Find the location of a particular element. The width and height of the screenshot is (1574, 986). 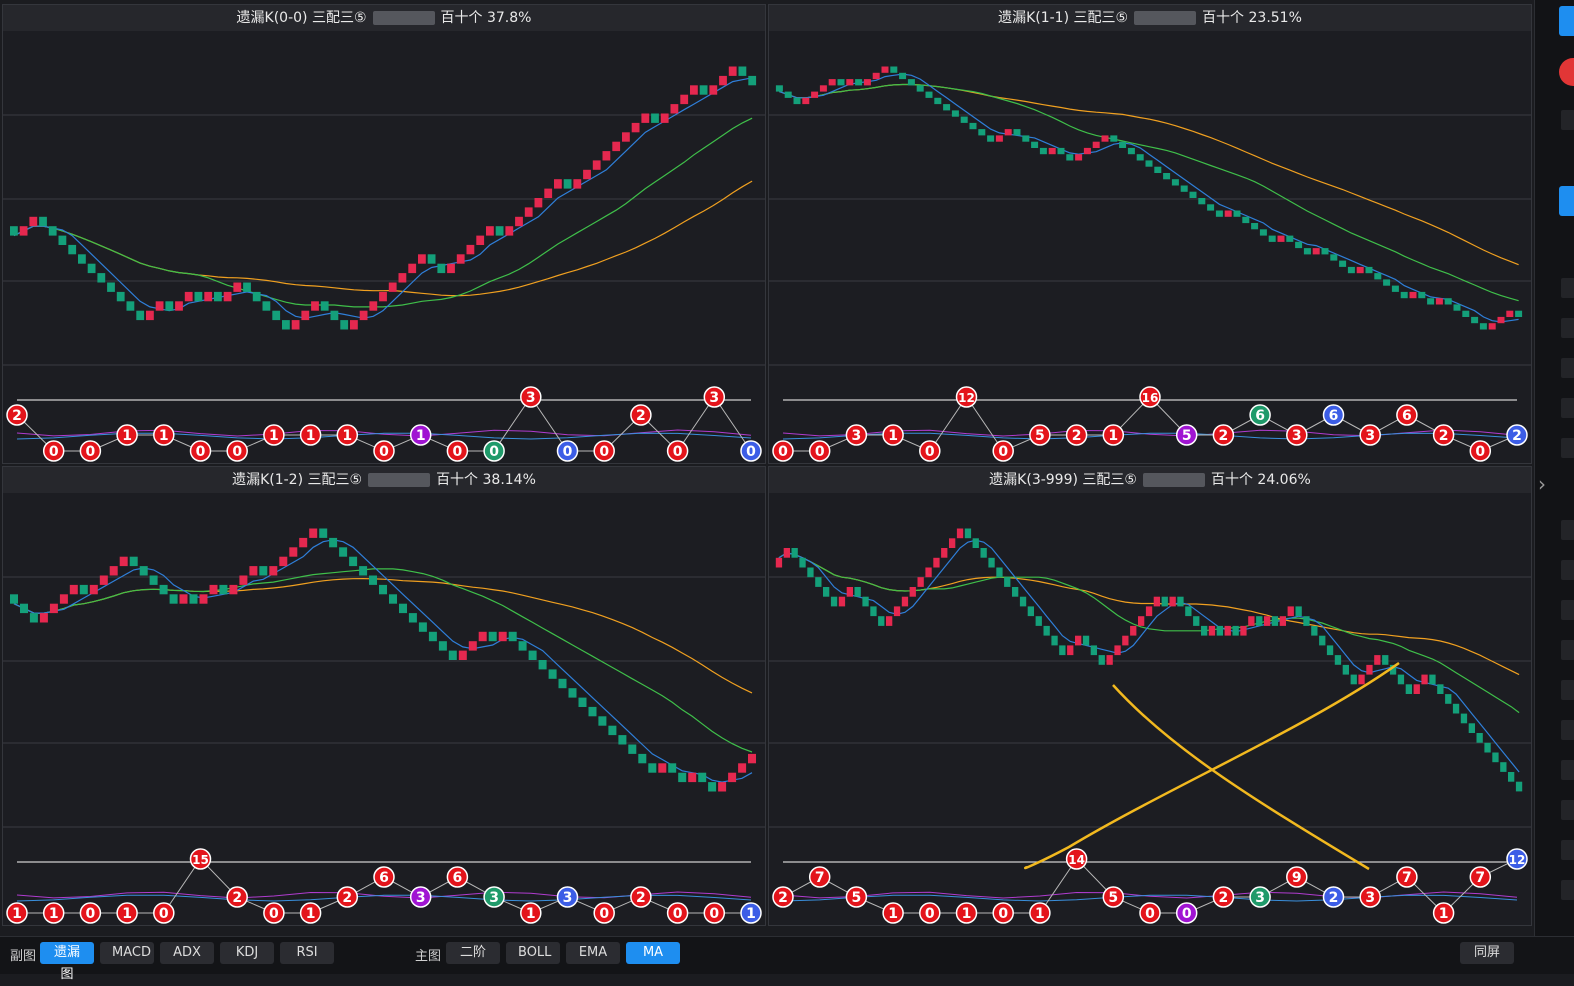

main-tab-ma: MA is located at coordinates (653, 953).